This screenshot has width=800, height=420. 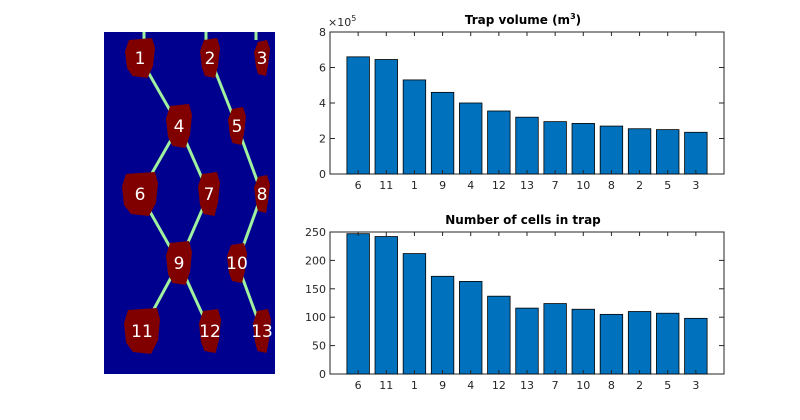 I want to click on y-tick-label: 250, so click(x=315, y=232).